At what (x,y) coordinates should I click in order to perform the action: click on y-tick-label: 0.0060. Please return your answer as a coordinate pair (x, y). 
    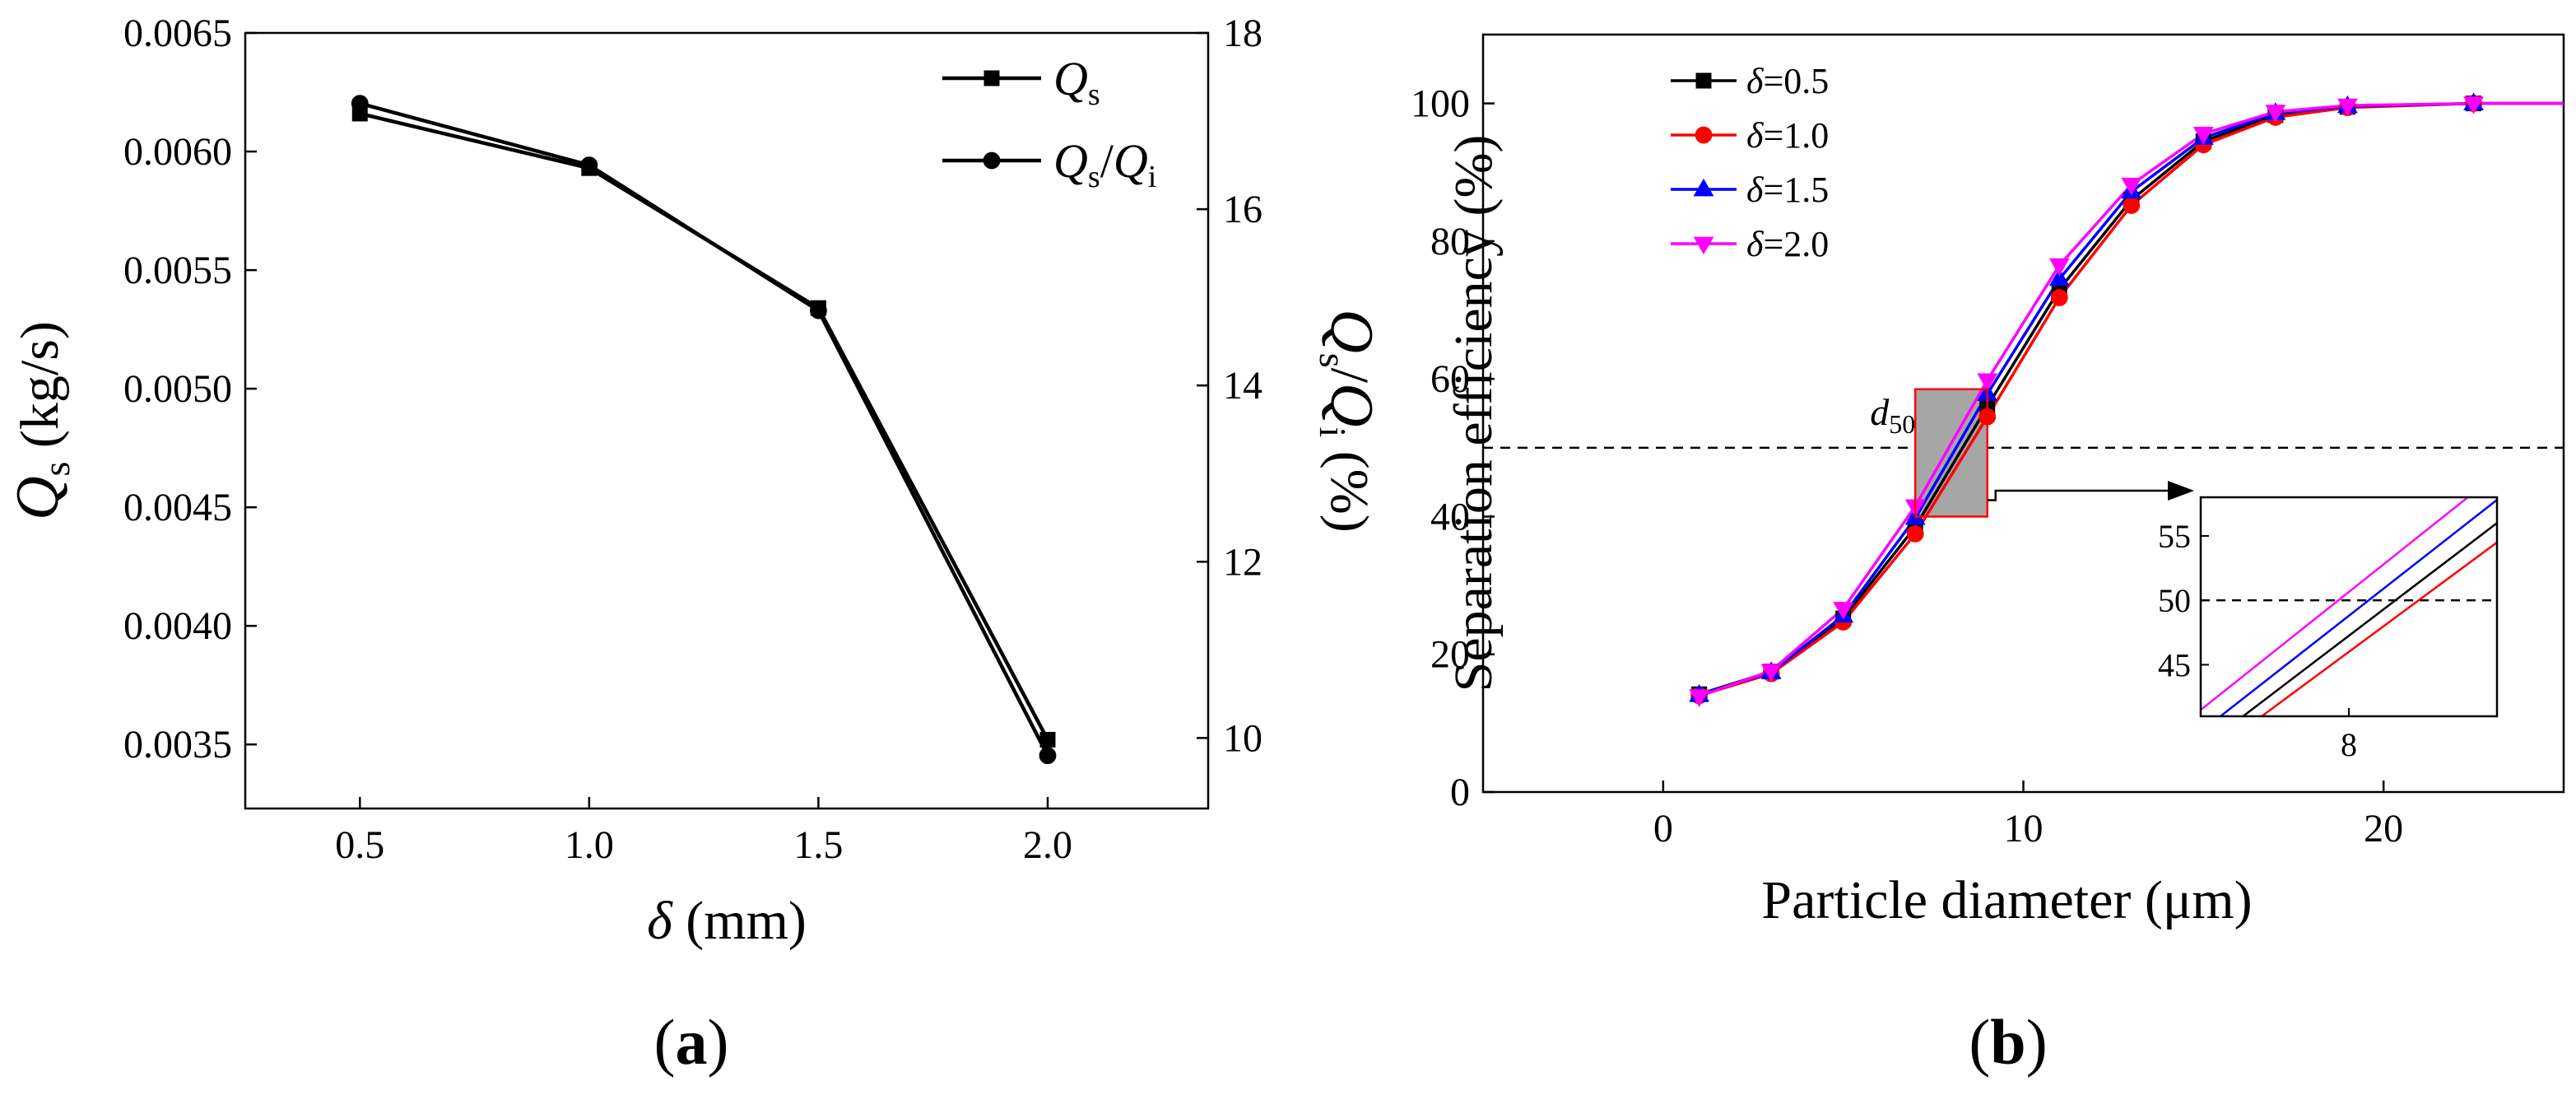
    Looking at the image, I should click on (177, 152).